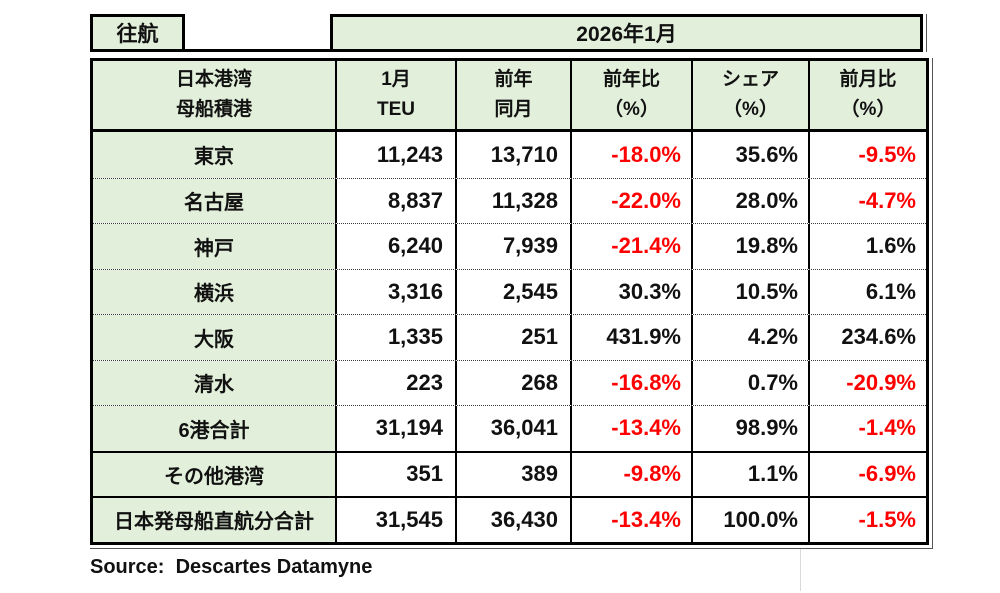 This screenshot has height=593, width=1000. What do you see at coordinates (214, 337) in the screenshot?
I see `port-name-cell: 大阪` at bounding box center [214, 337].